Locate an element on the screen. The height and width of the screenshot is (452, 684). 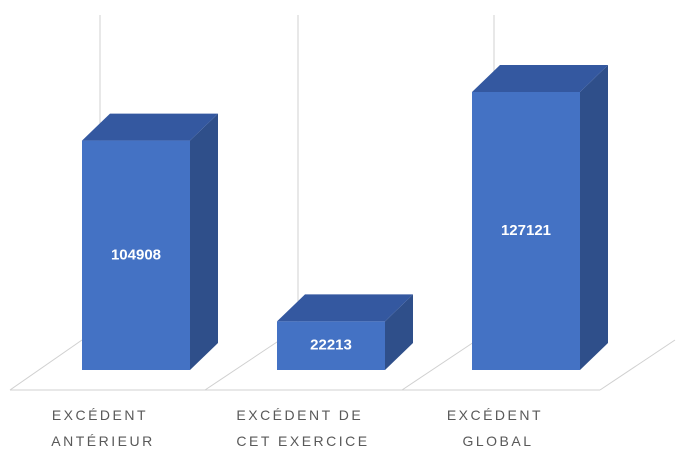
x-tick-label: EXCÉDENT ANTÉRIEUR is located at coordinates (102, 428).